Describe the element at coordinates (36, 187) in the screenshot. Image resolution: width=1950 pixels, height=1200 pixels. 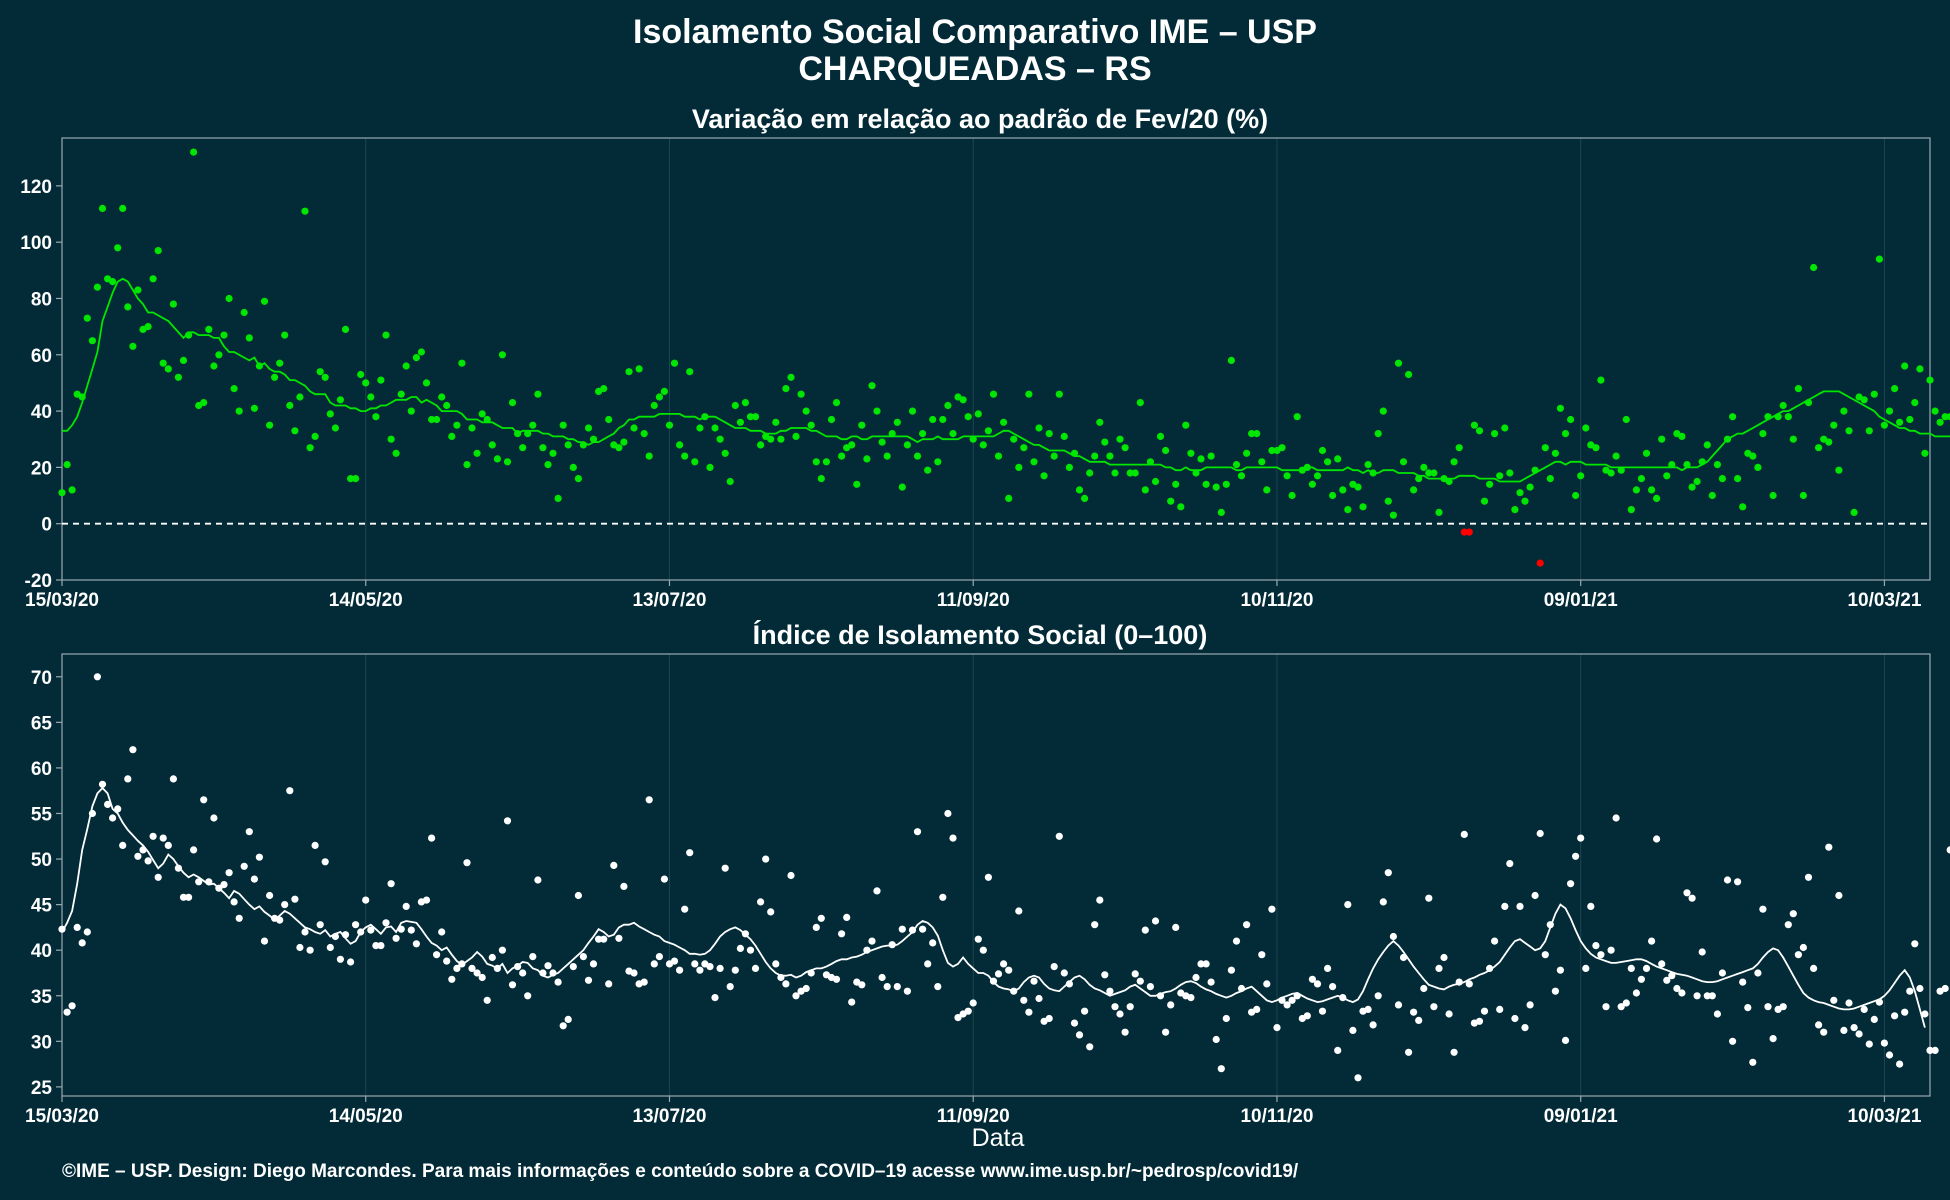
I see `y-tick-label: 120` at that location.